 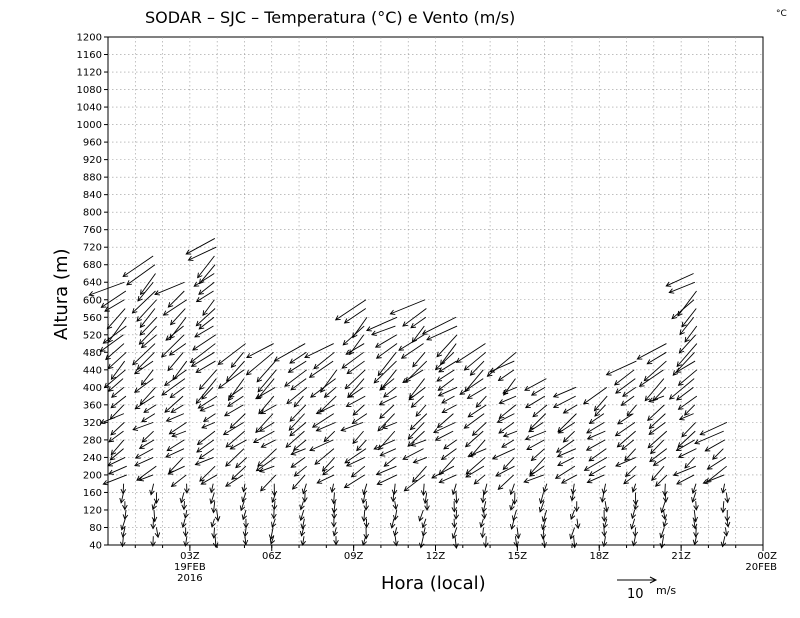 I want to click on x-axis-title: Hora (local), so click(x=433, y=583).